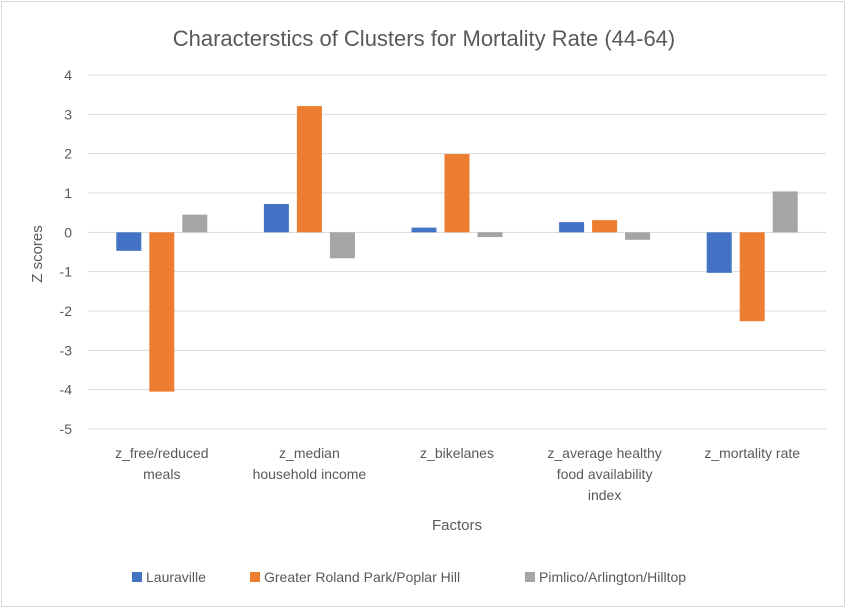 Image resolution: width=848 pixels, height=610 pixels. I want to click on y-axis-label: Z scores, so click(37, 254).